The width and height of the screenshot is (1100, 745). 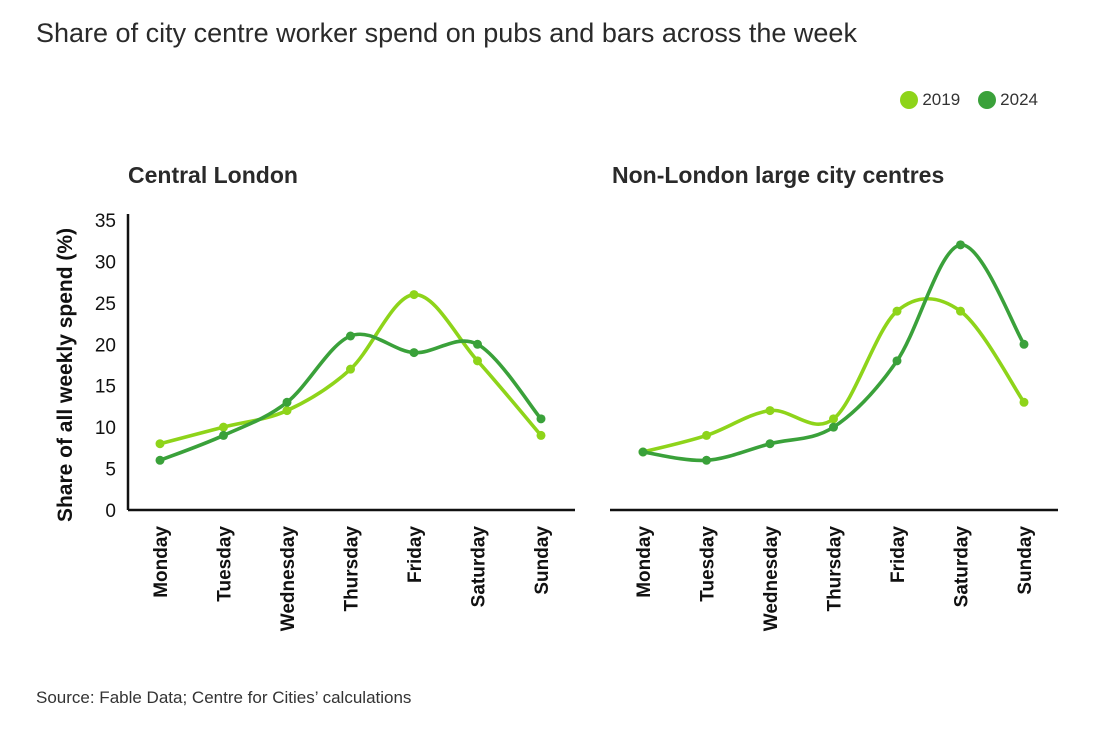 I want to click on legend-item-2019: 2019, so click(x=930, y=100).